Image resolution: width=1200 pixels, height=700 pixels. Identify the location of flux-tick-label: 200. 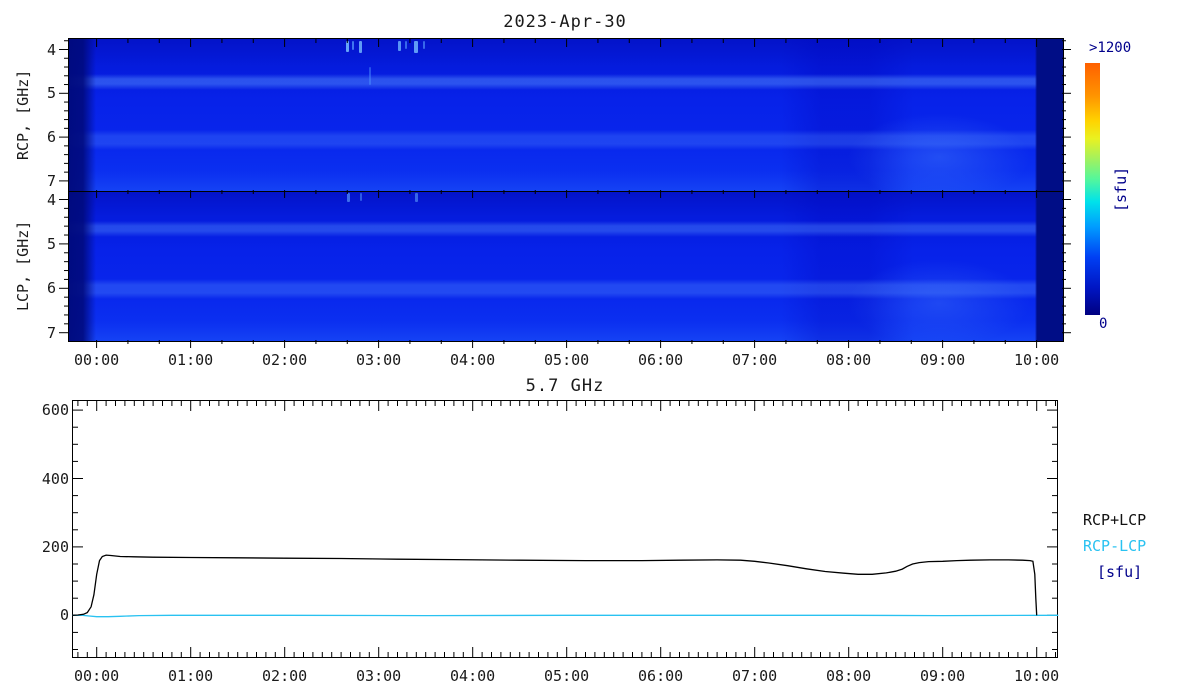
(55, 546).